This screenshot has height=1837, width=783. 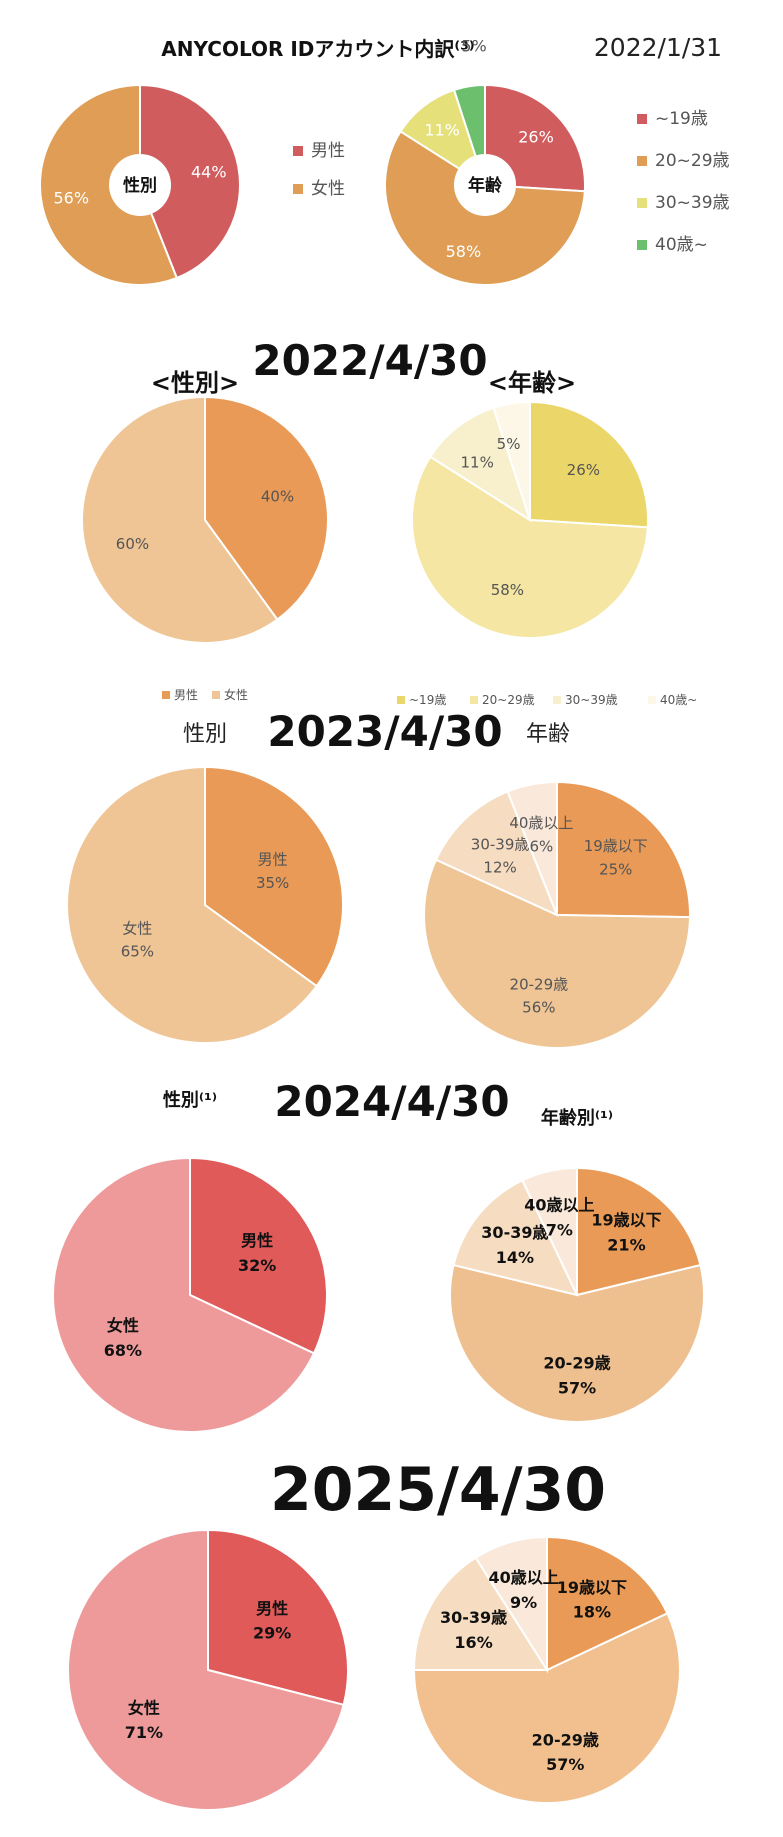 I want to click on legend-label-0-1: 女性, so click(x=328, y=189).